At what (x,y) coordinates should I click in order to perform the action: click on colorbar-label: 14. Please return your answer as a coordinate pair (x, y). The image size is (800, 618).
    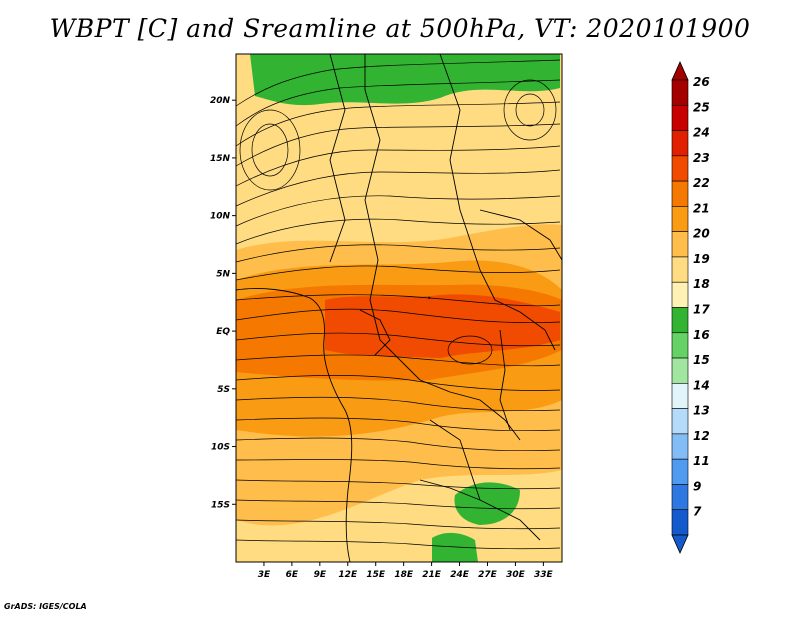
    Looking at the image, I should click on (701, 385).